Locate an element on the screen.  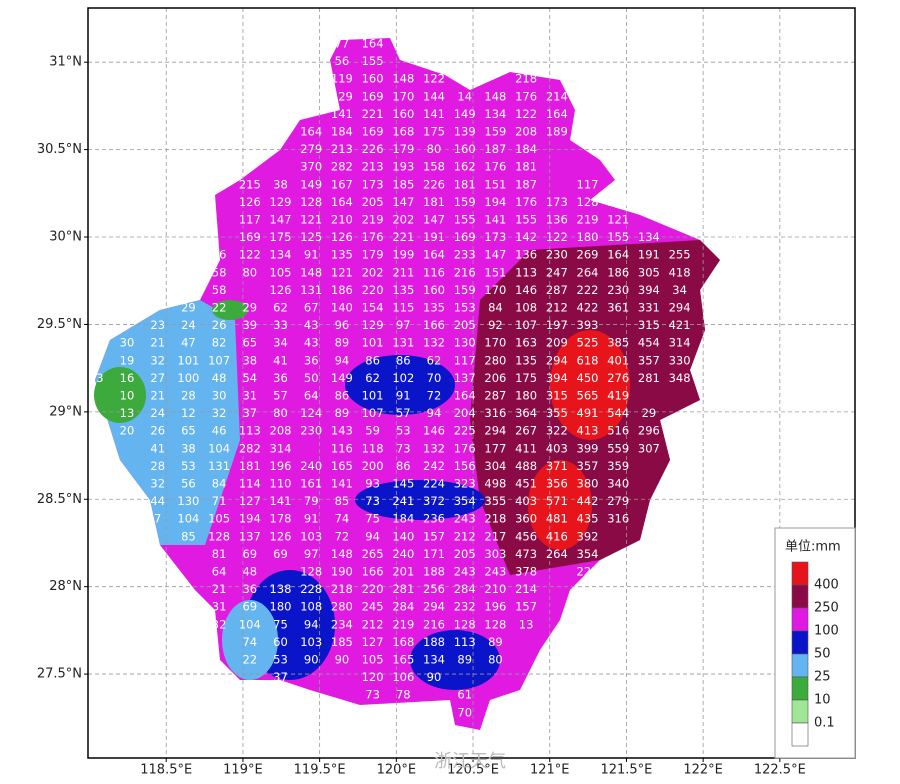
station-value: 89 is located at coordinates (342, 343).